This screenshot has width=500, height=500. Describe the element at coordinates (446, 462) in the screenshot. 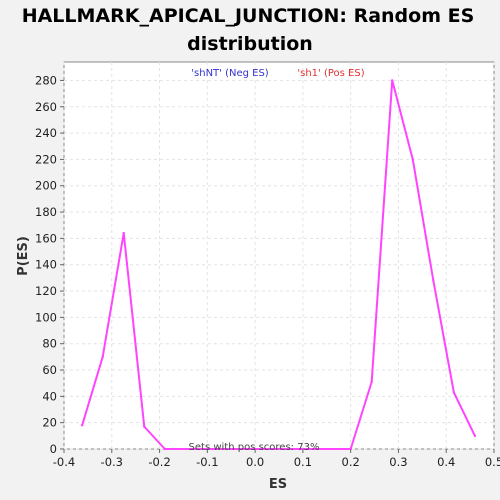

I see `x-tick-label: 0.4` at that location.